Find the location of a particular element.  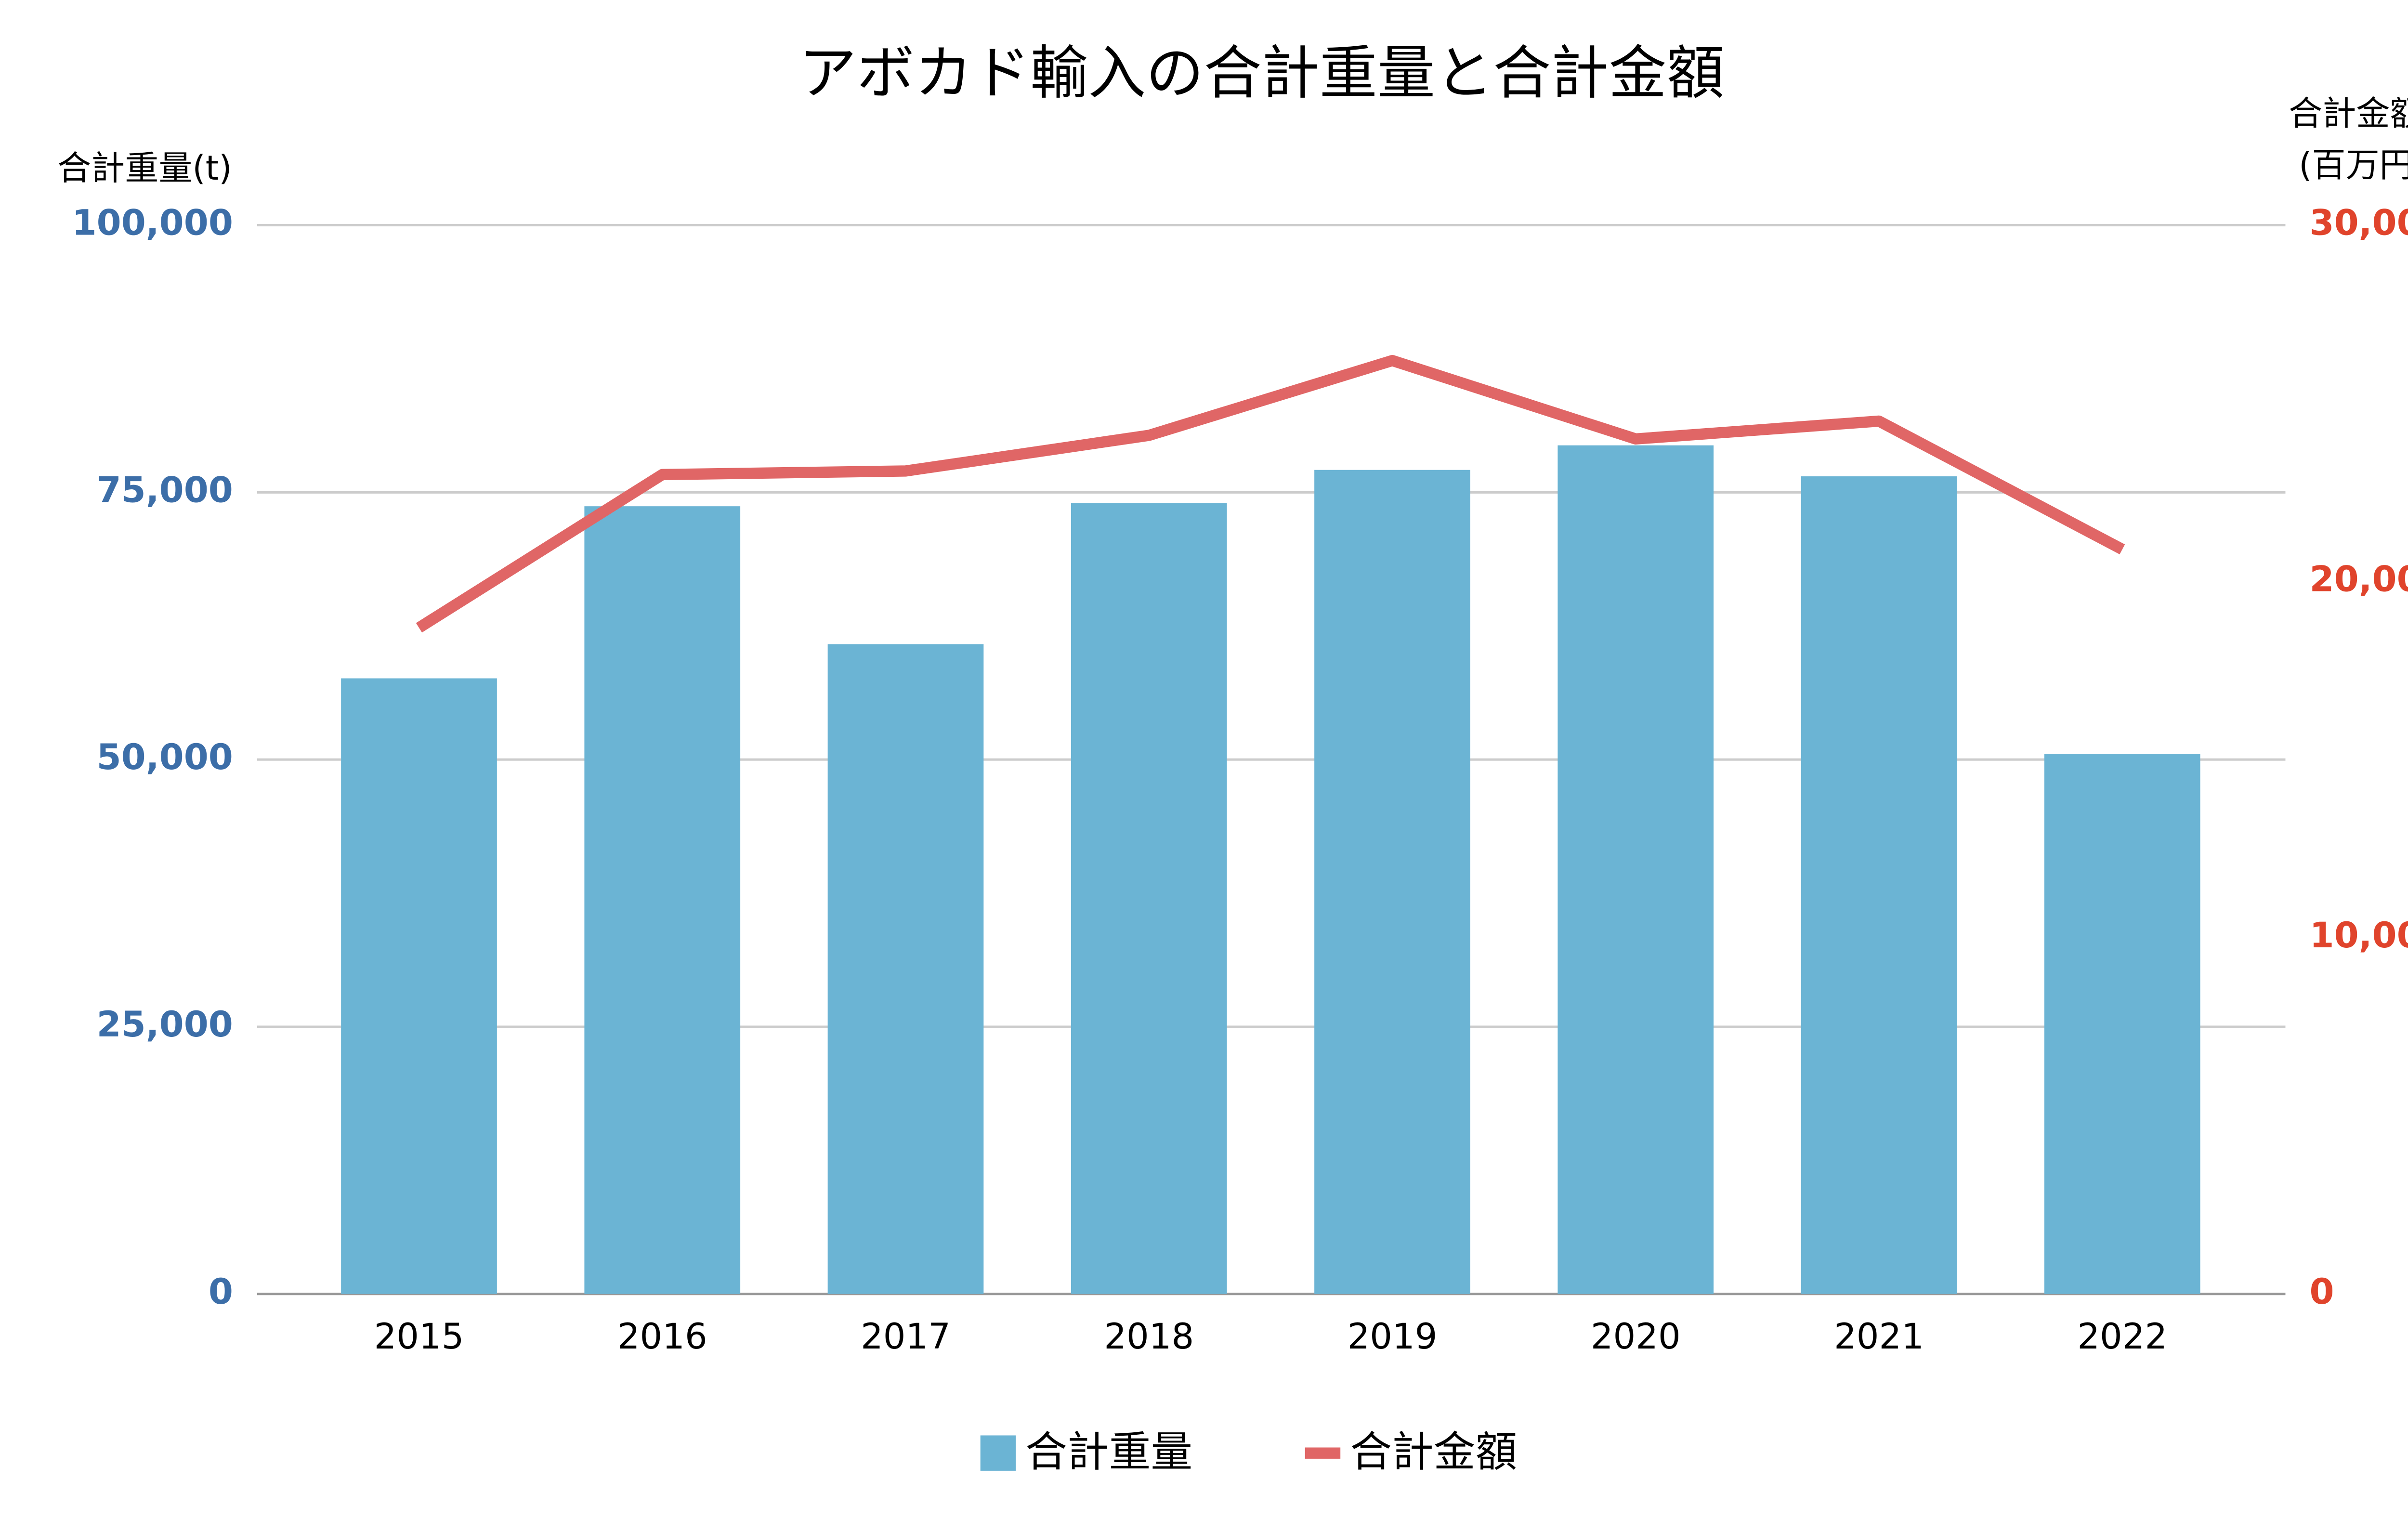

x-tick-label: 2021 is located at coordinates (1879, 1336).